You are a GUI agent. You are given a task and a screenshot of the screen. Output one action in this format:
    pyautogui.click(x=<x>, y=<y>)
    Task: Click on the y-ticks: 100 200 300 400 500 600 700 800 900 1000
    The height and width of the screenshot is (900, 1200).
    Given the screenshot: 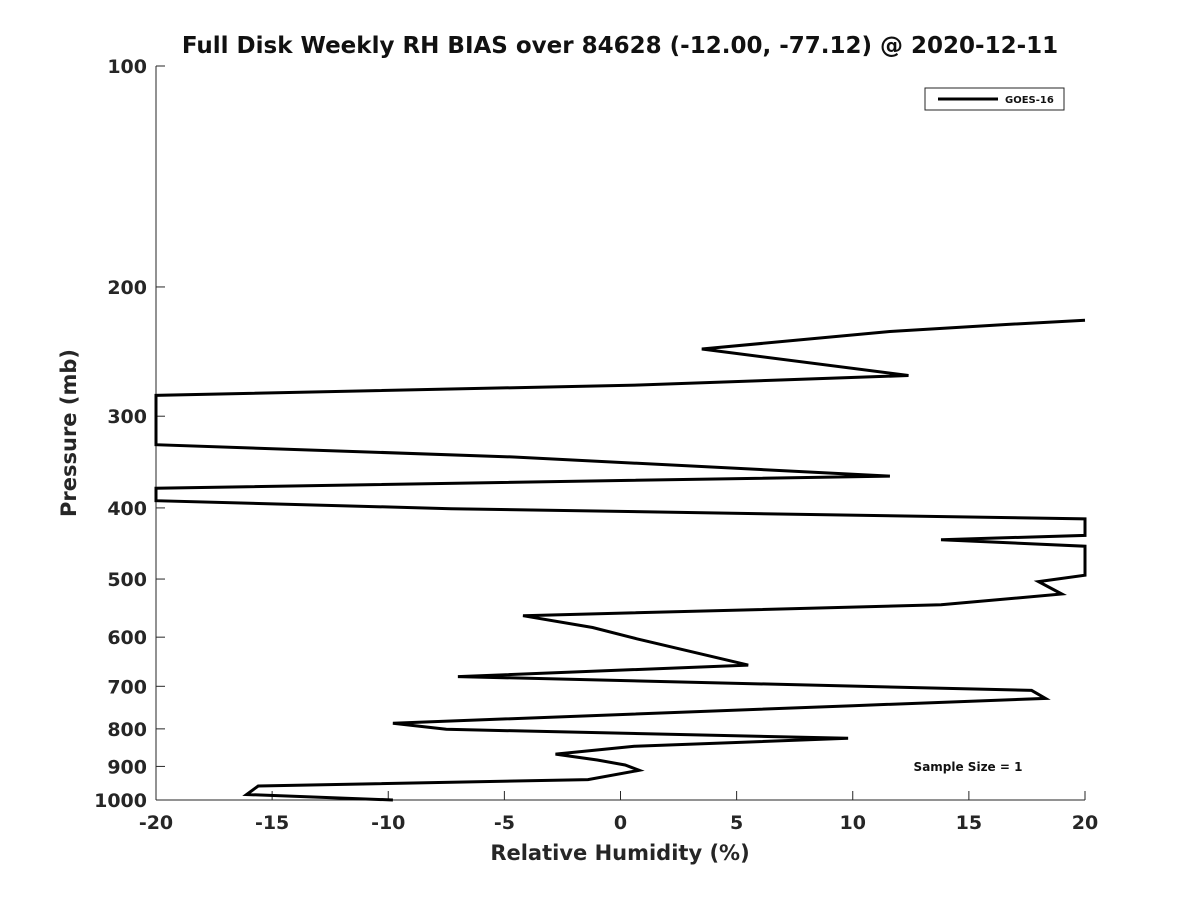 What is the action you would take?
    pyautogui.click(x=129, y=434)
    